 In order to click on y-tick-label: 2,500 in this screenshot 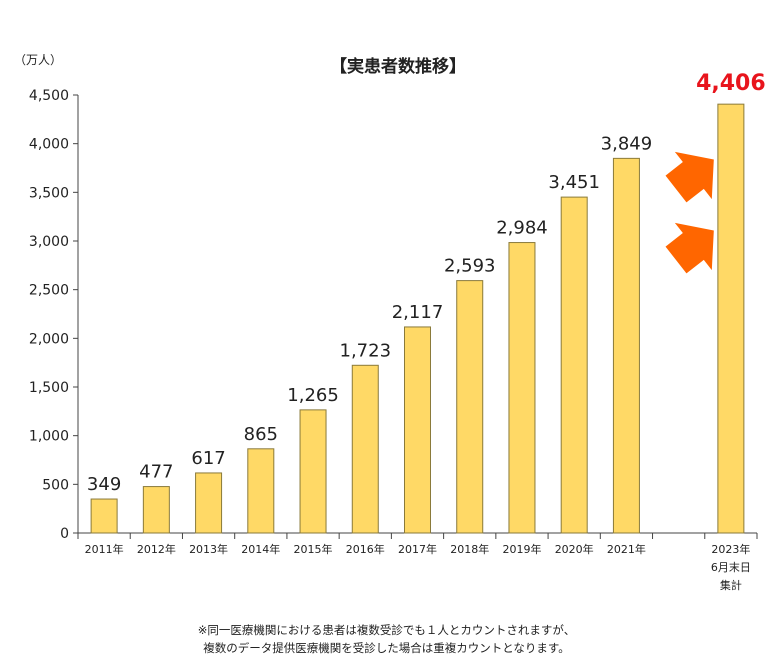, I will do `click(49, 291)`.